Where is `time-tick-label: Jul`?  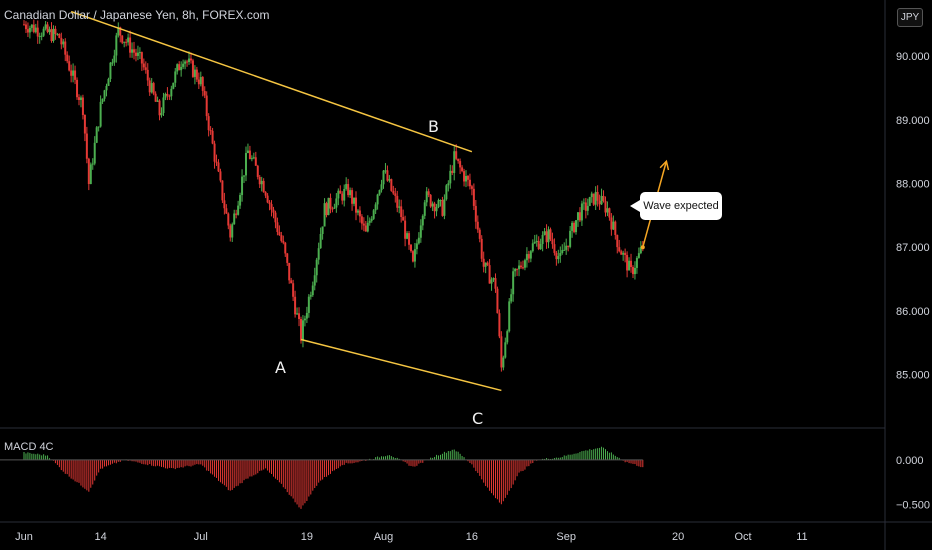 time-tick-label: Jul is located at coordinates (201, 537).